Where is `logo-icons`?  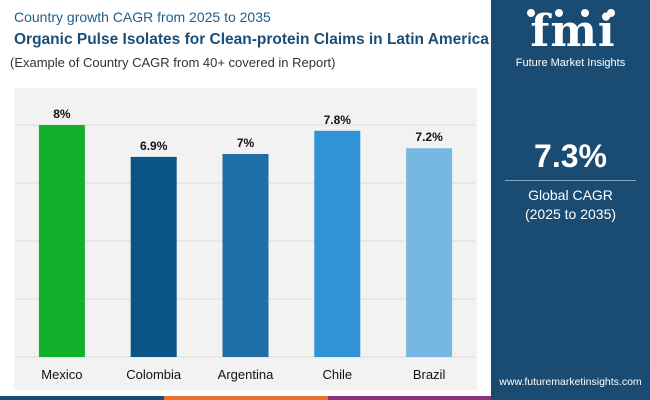
logo-icons is located at coordinates (571, 13).